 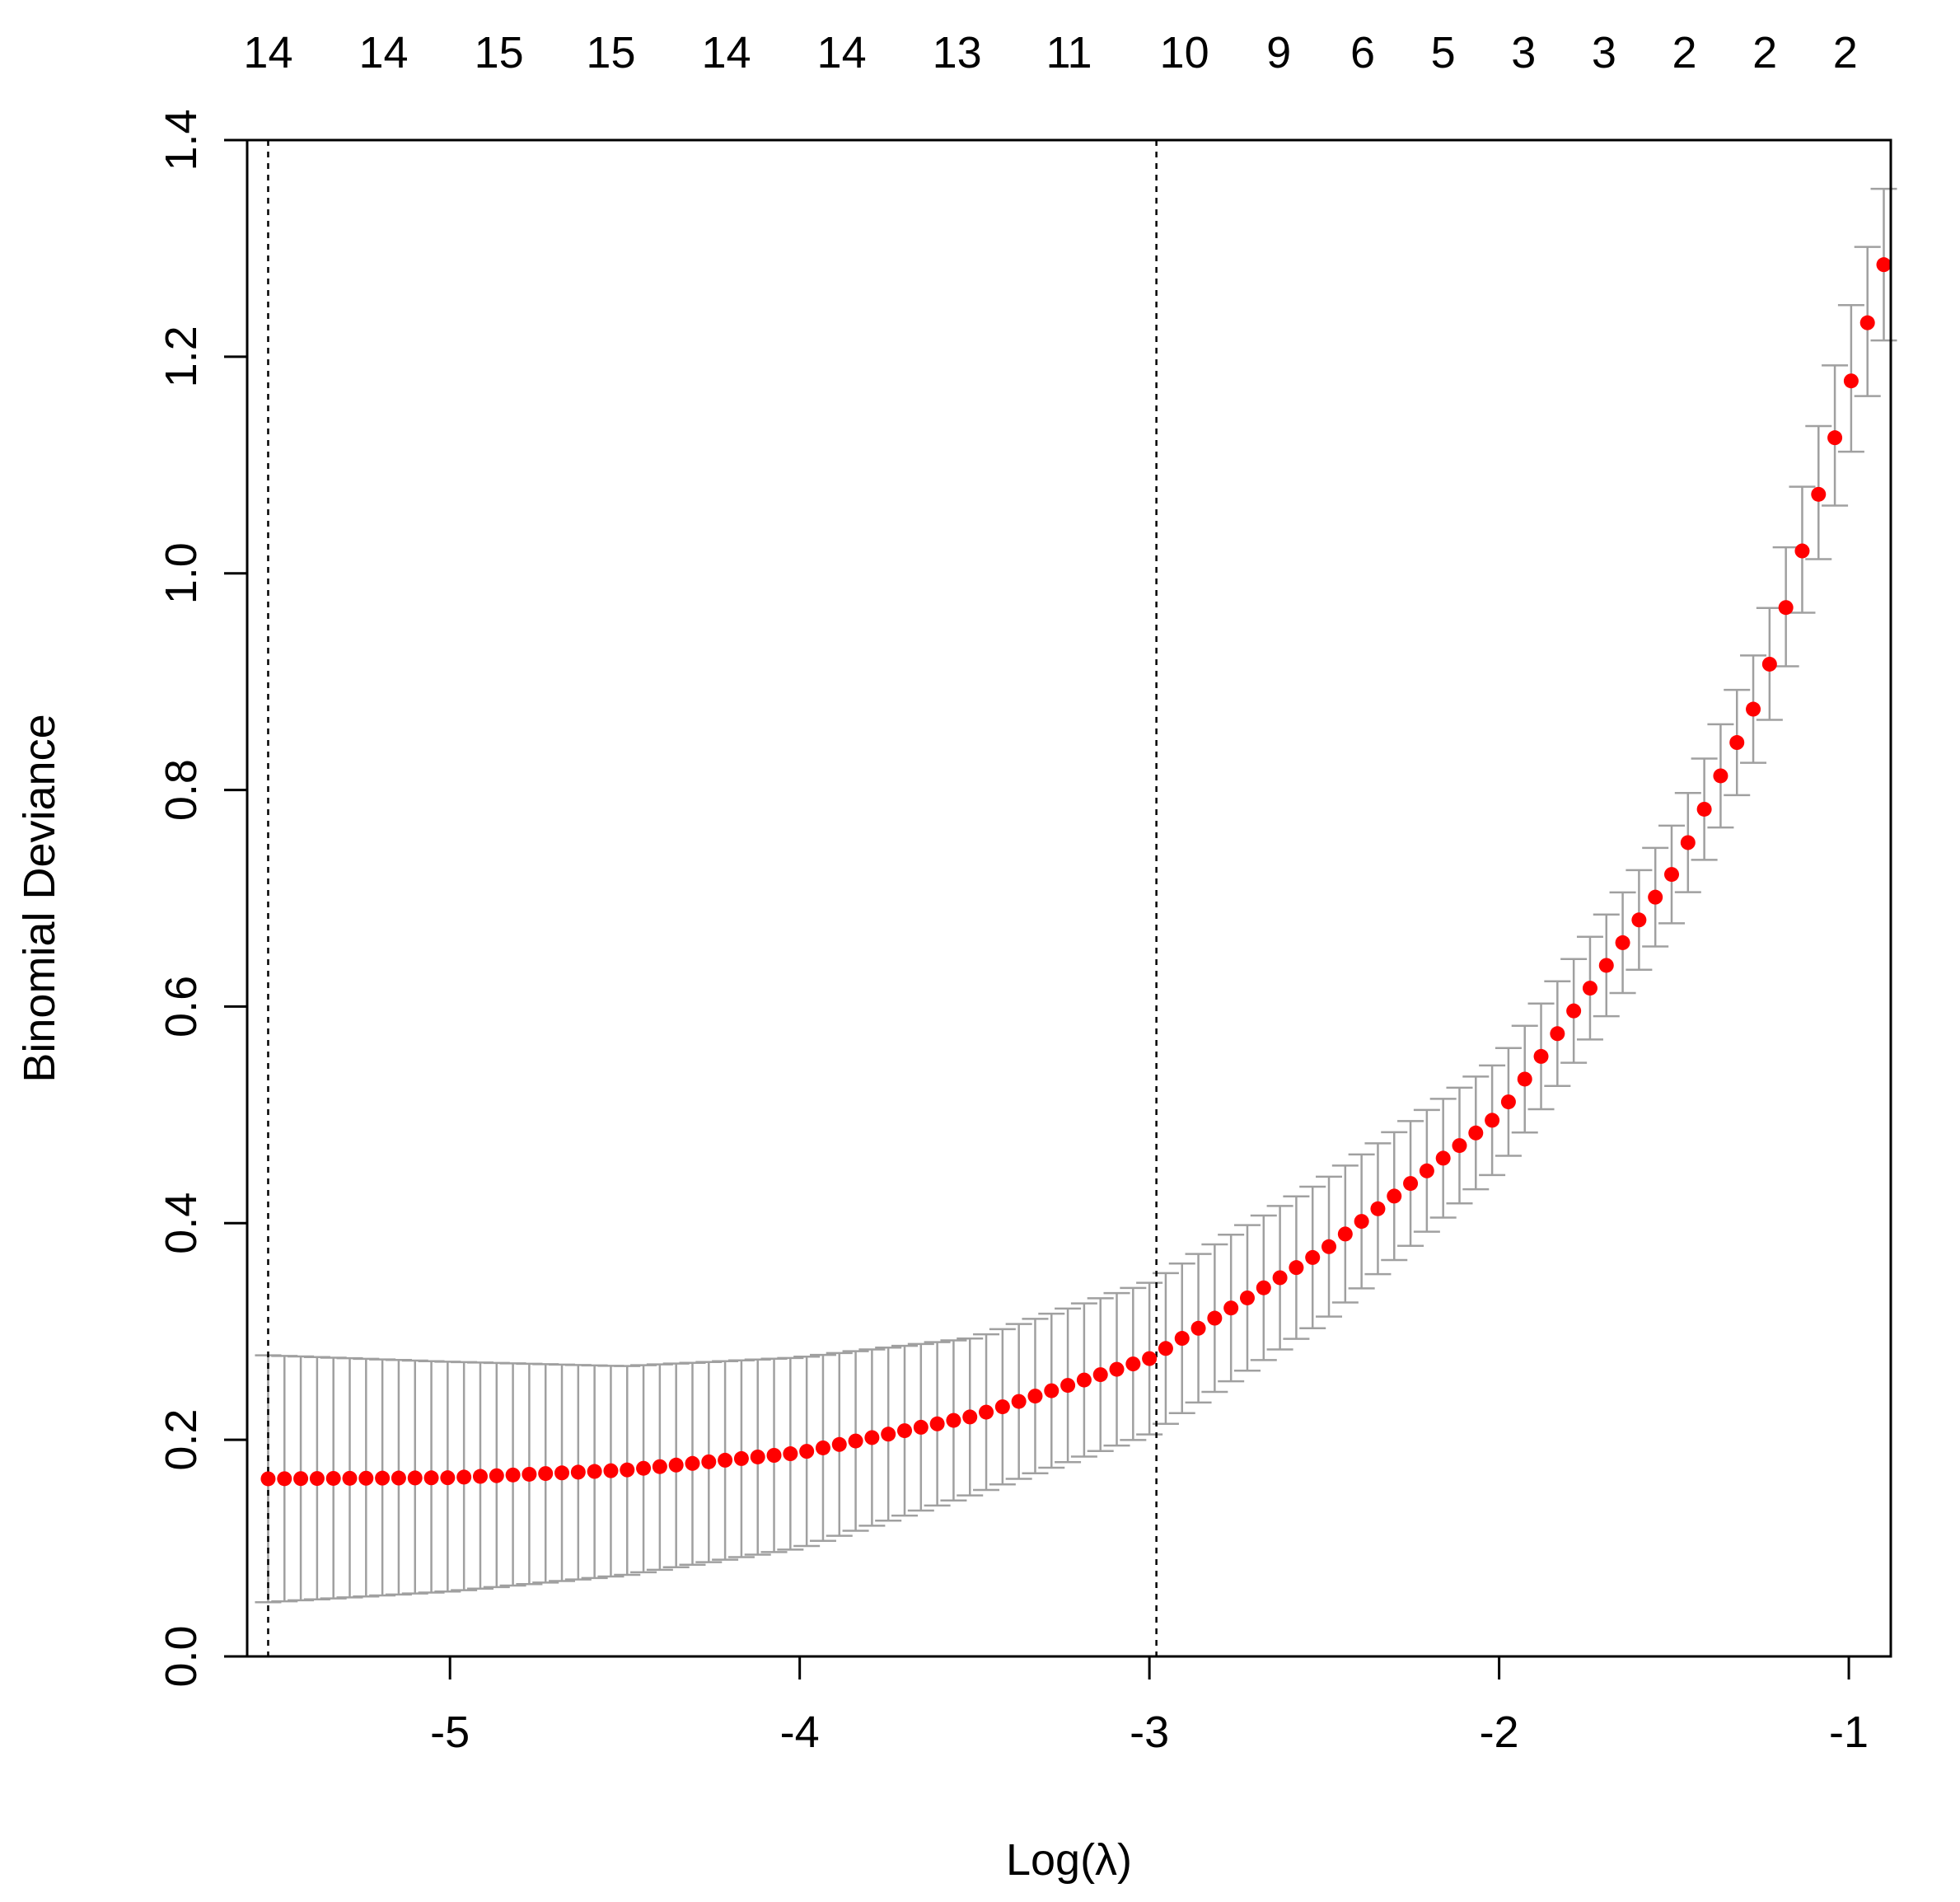 I want to click on x-tick-label: -5, so click(x=450, y=1732).